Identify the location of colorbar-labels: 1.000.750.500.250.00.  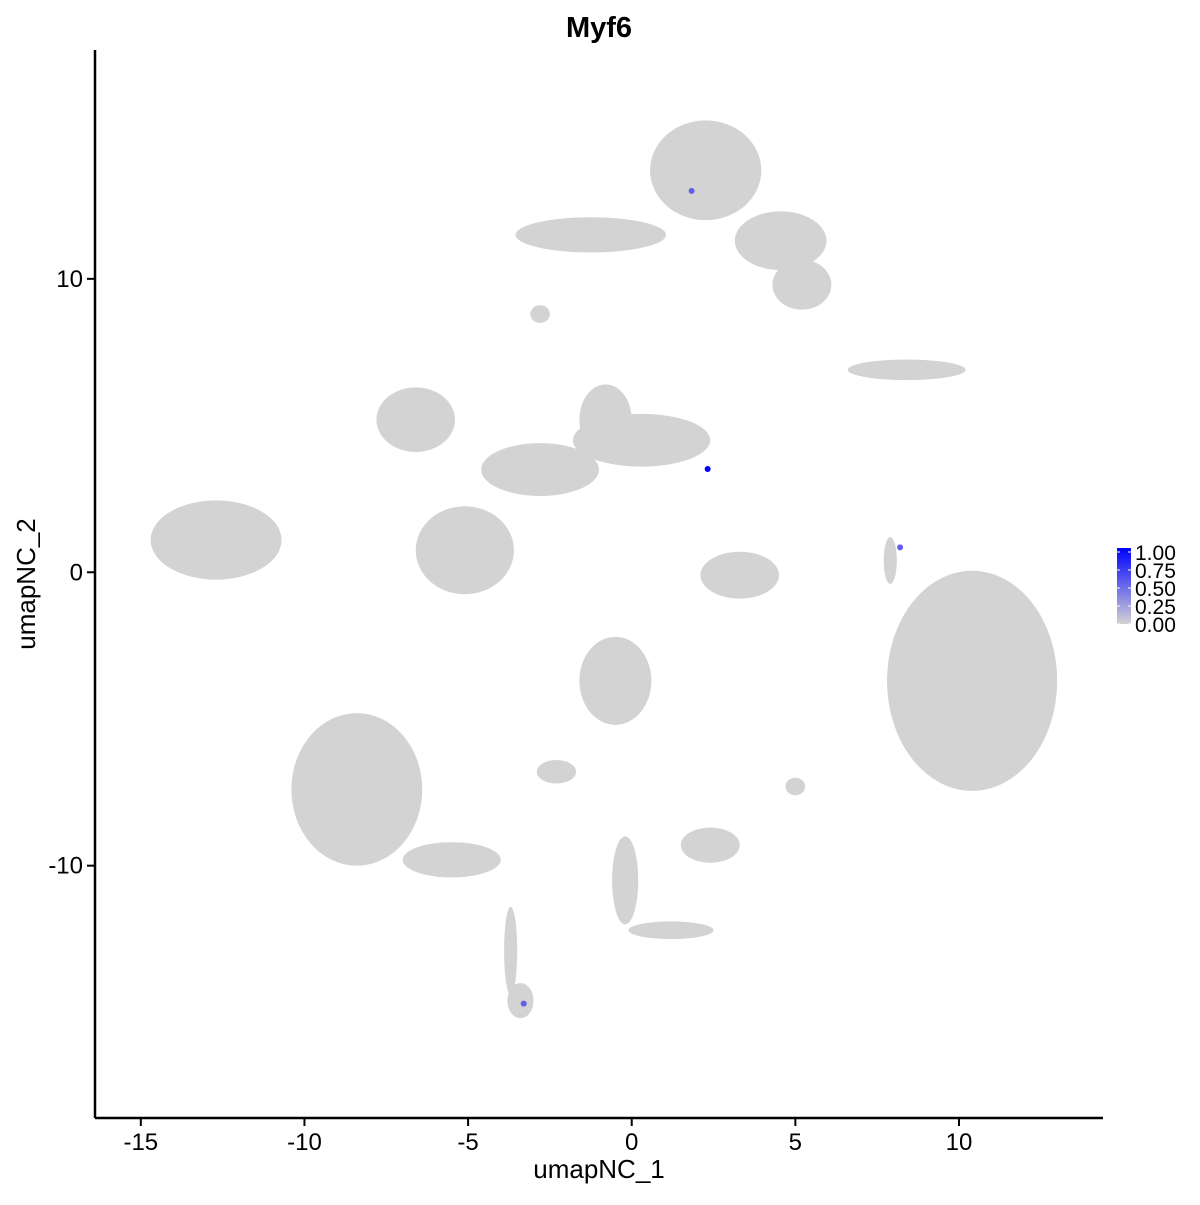
(1146, 589).